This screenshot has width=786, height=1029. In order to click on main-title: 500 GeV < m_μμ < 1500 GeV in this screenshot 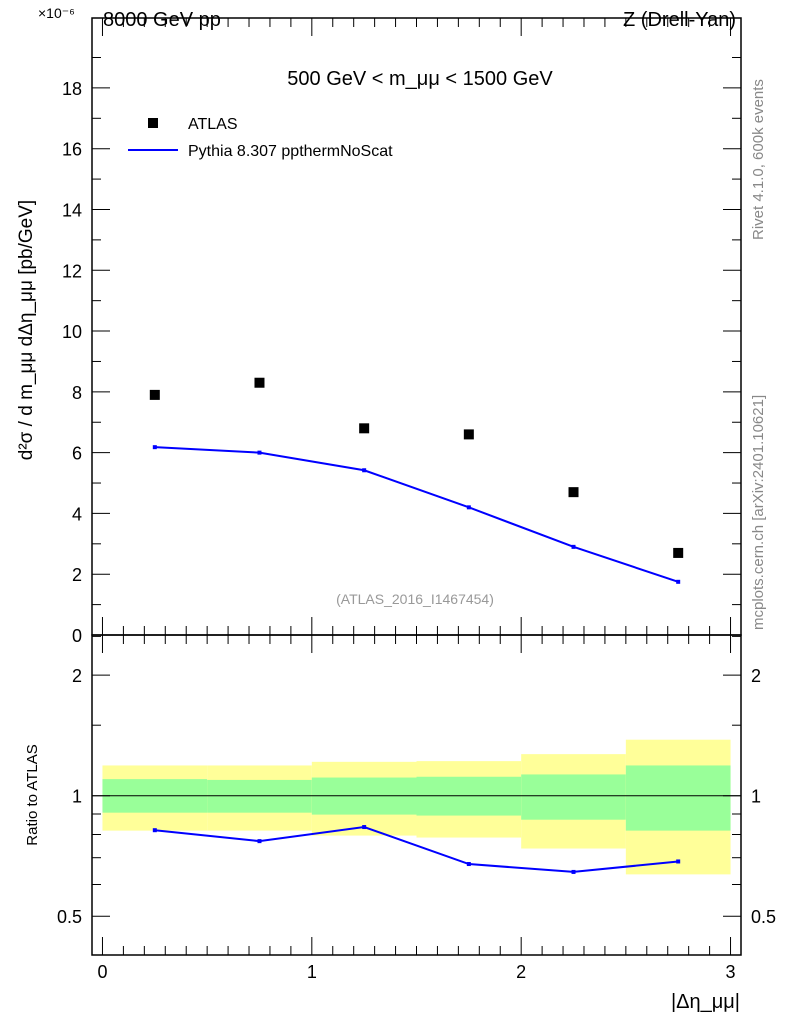, I will do `click(420, 79)`.